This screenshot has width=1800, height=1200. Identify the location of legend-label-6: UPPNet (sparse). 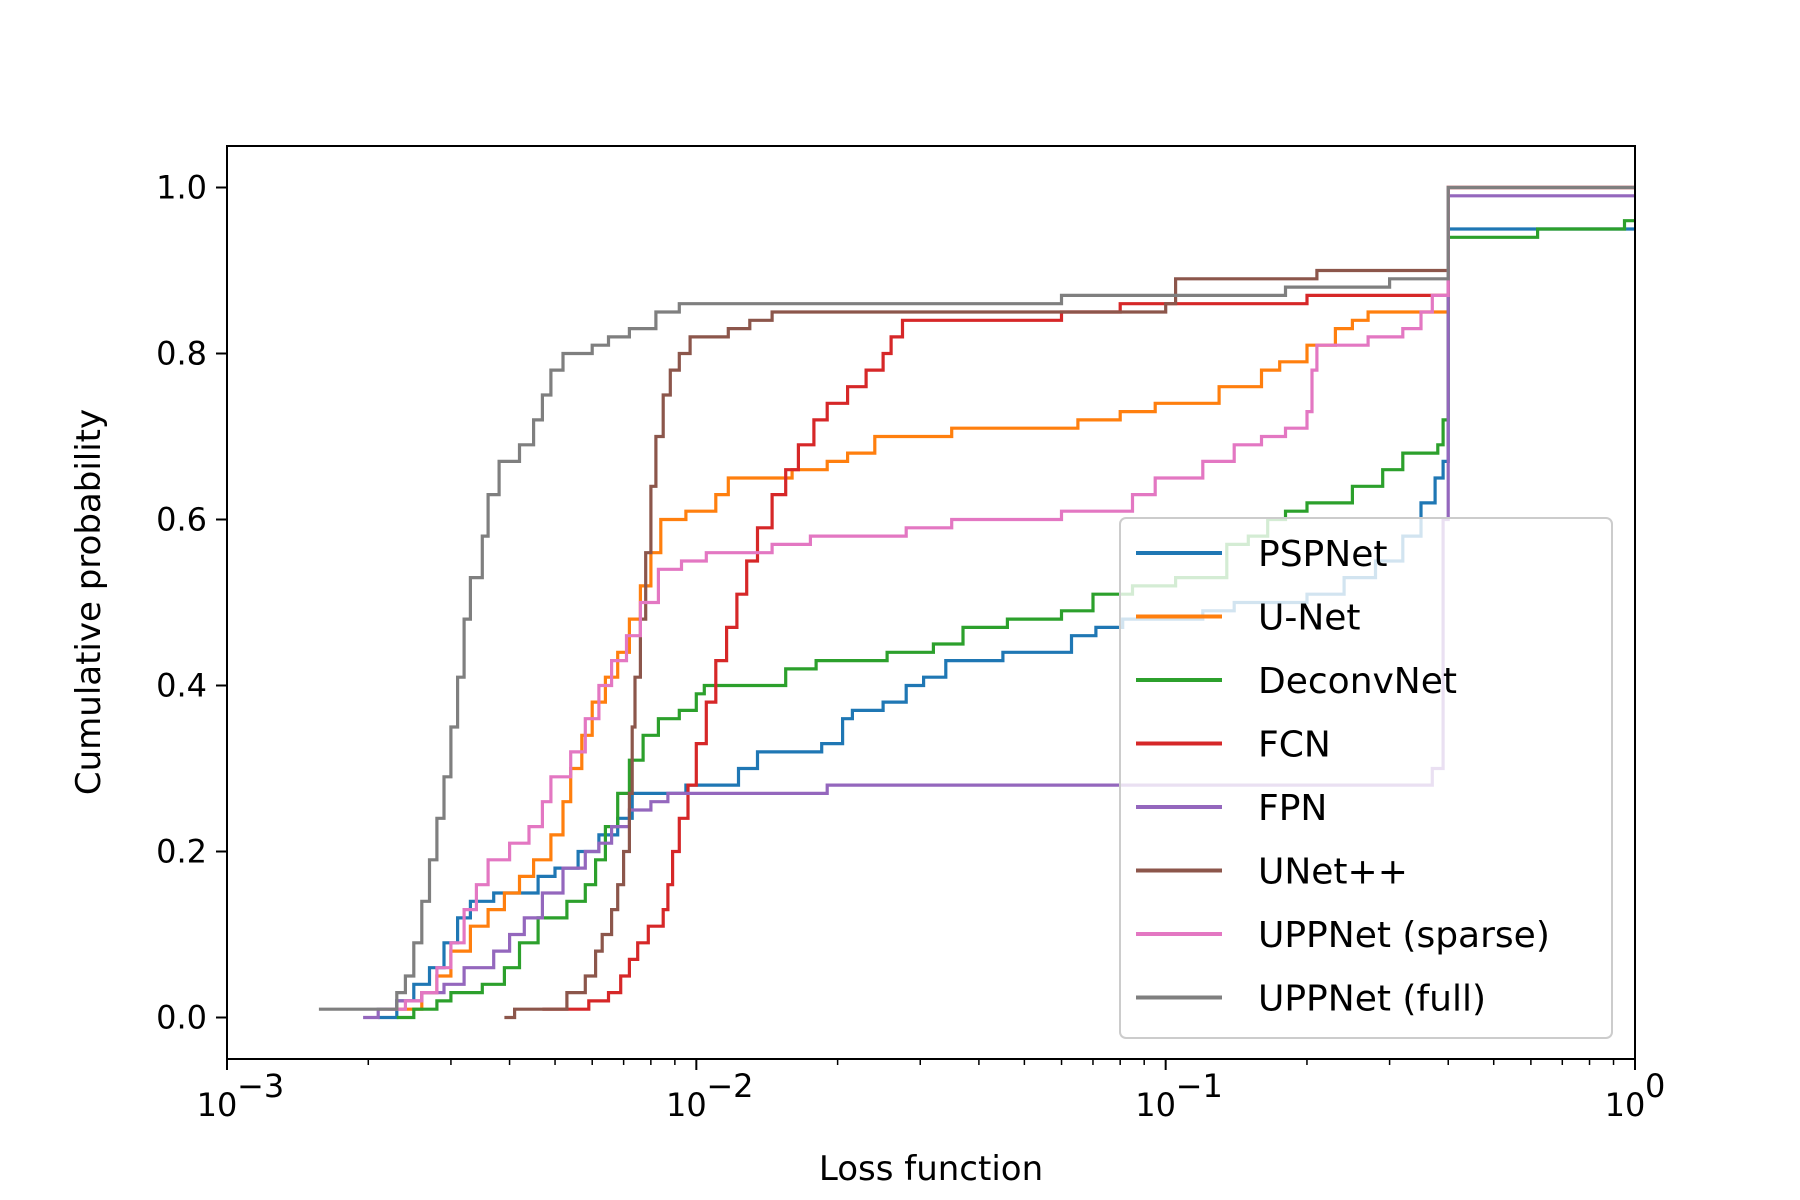
(1404, 935).